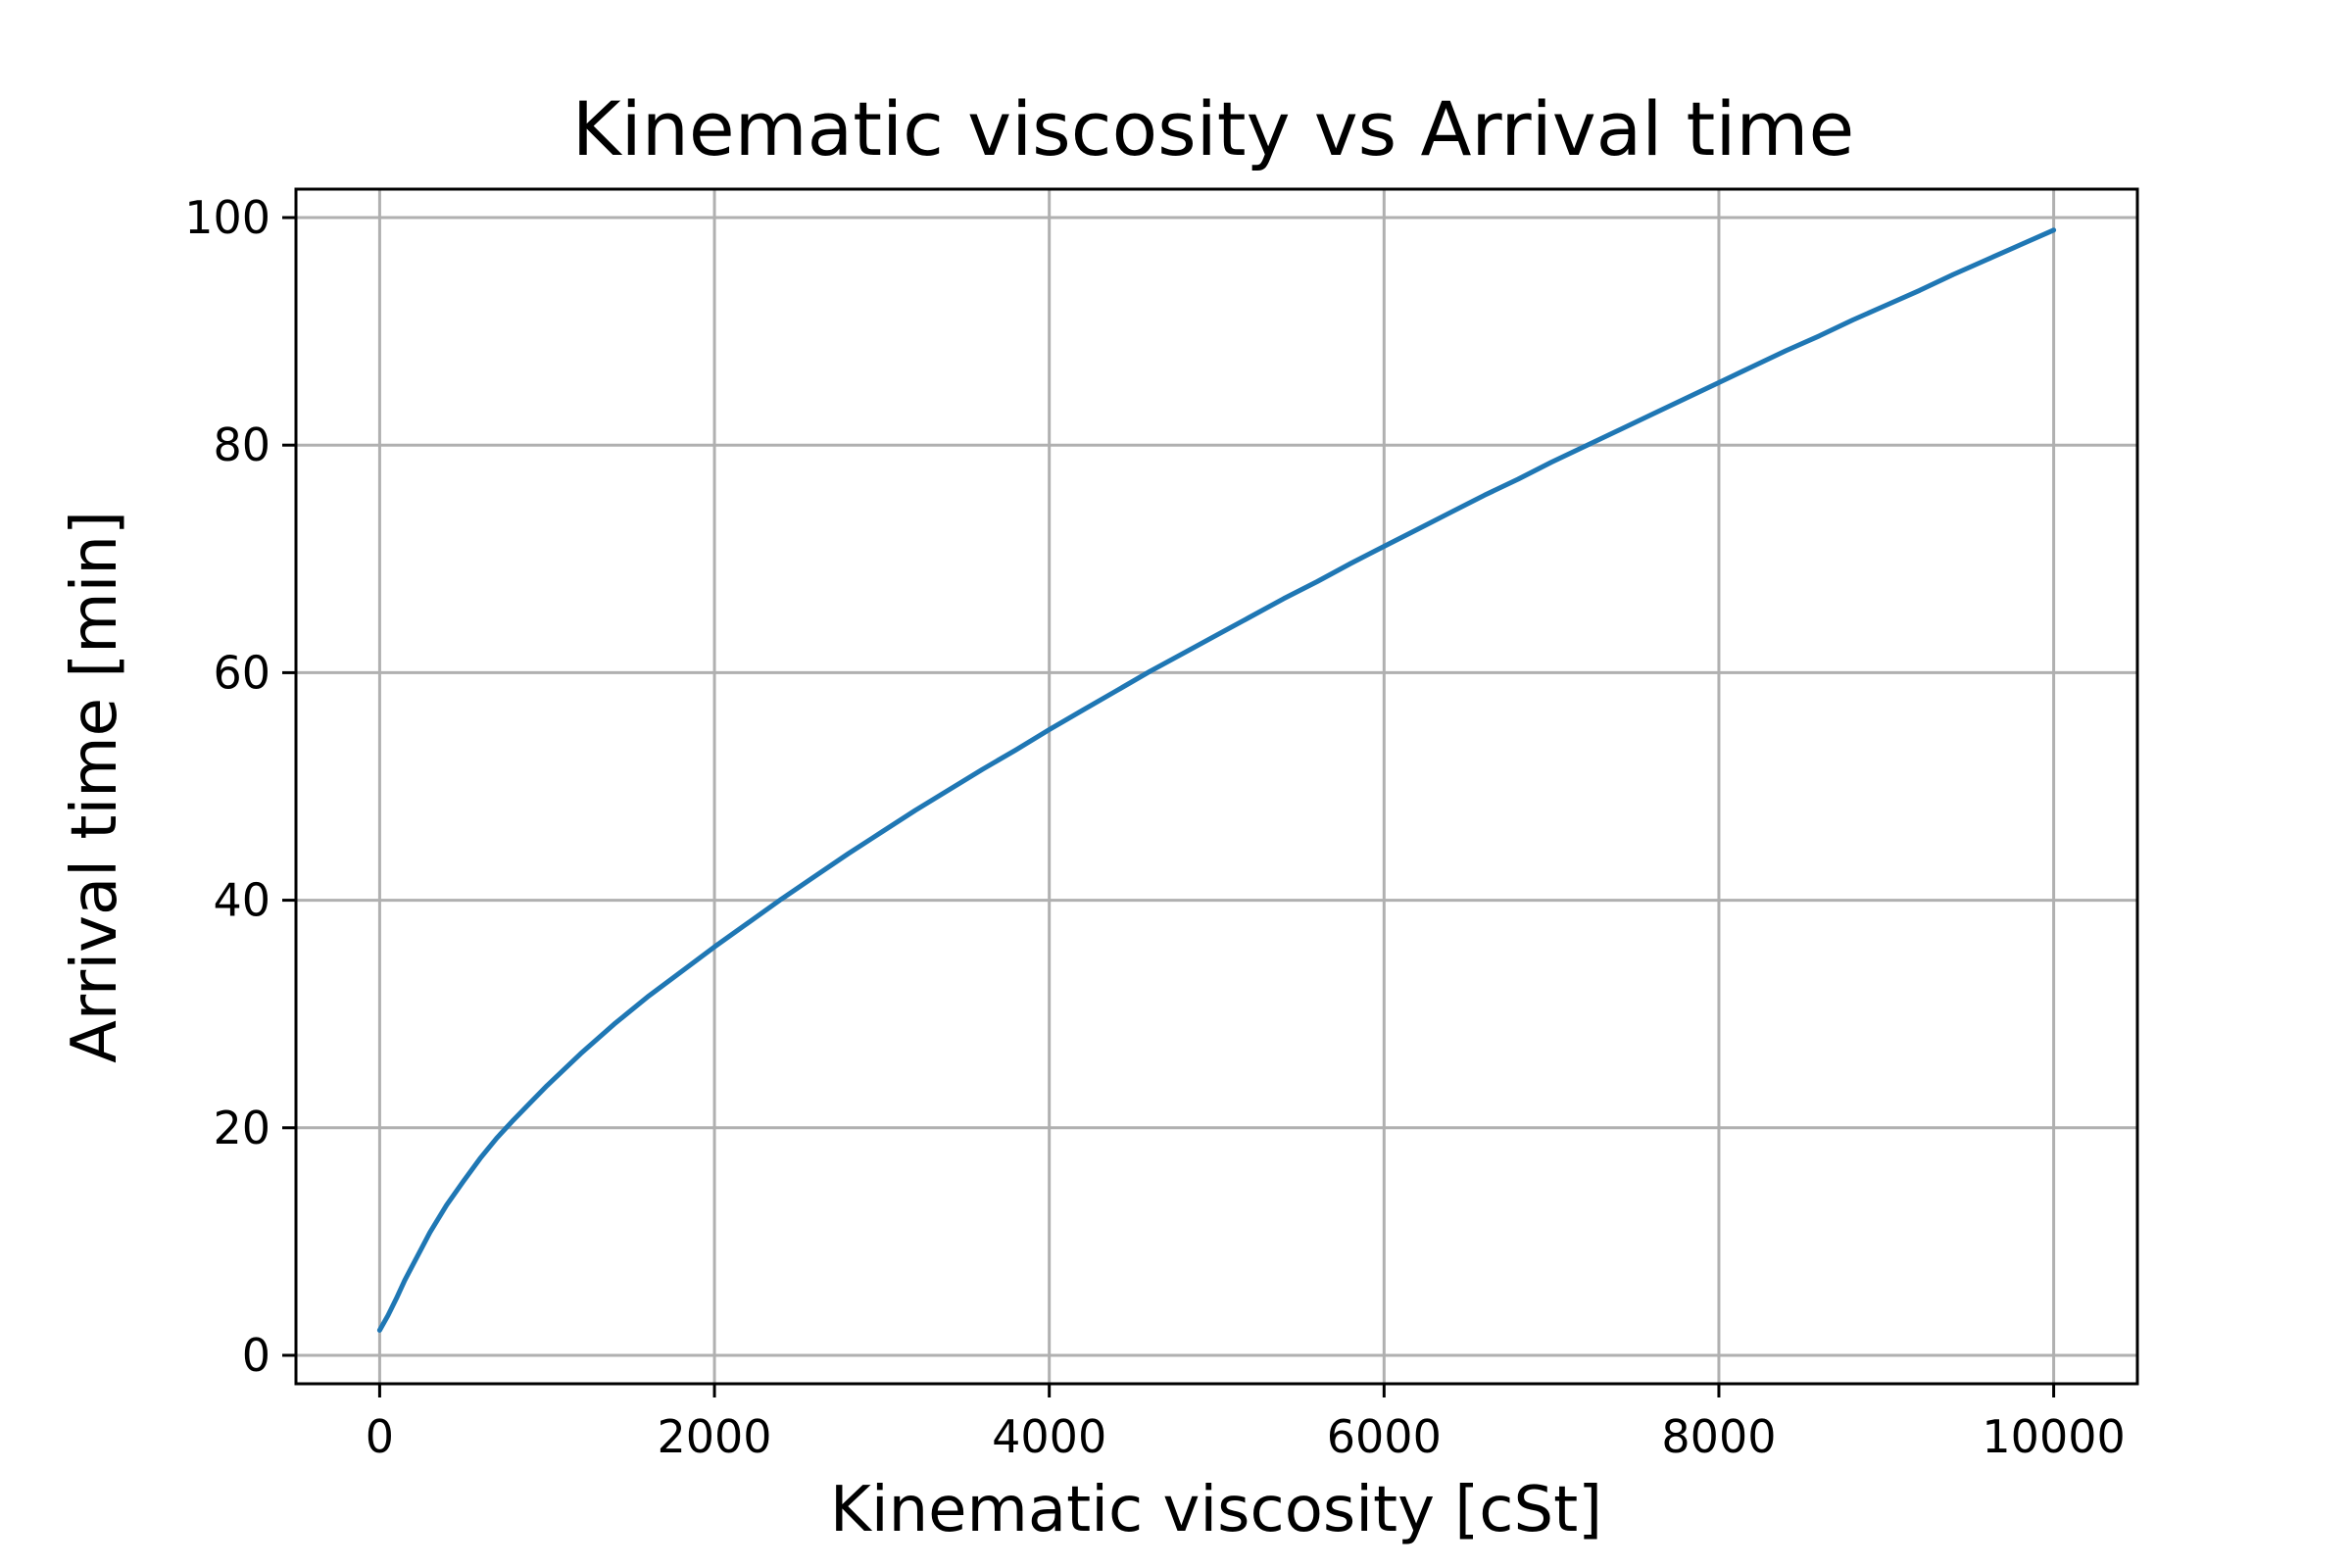 The height and width of the screenshot is (1568, 2352). What do you see at coordinates (227, 217) in the screenshot?
I see `y-tick-label: 100` at bounding box center [227, 217].